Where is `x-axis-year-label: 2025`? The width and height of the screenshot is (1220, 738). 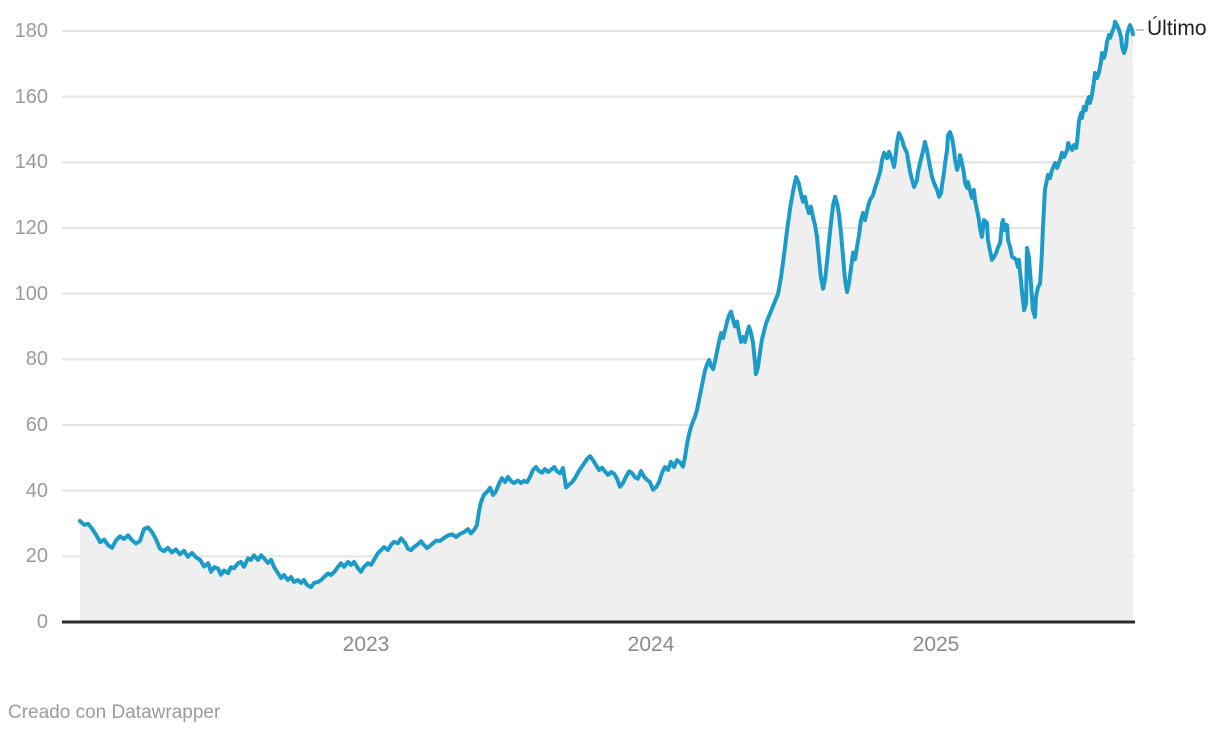
x-axis-year-label: 2025 is located at coordinates (936, 644).